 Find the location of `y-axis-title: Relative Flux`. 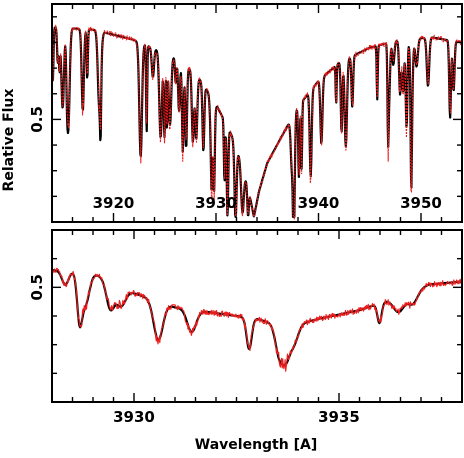

y-axis-title: Relative Flux is located at coordinates (9, 140).